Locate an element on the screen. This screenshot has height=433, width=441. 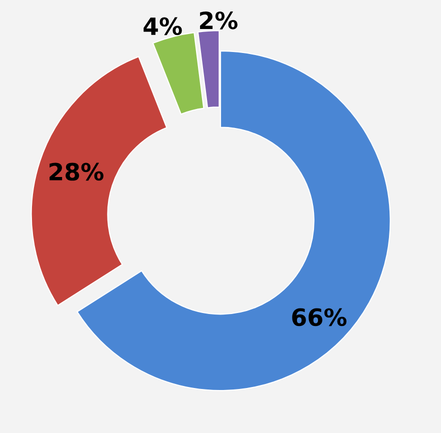
data-label: 66% is located at coordinates (319, 317).